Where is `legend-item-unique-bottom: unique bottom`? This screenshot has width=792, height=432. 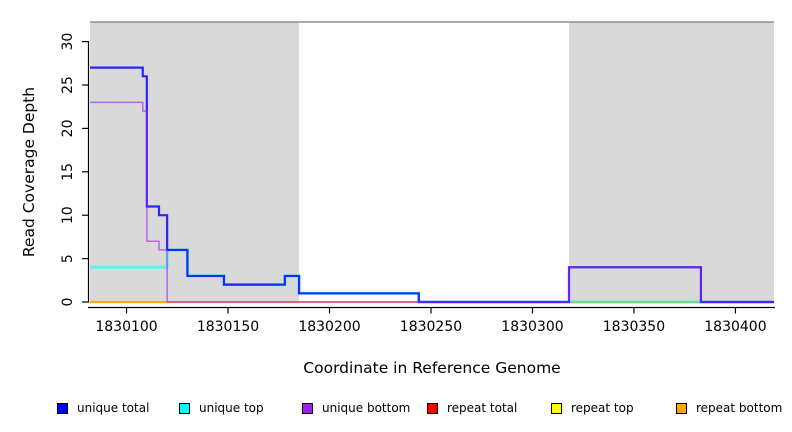
legend-item-unique-bottom: unique bottom is located at coordinates (356, 408).